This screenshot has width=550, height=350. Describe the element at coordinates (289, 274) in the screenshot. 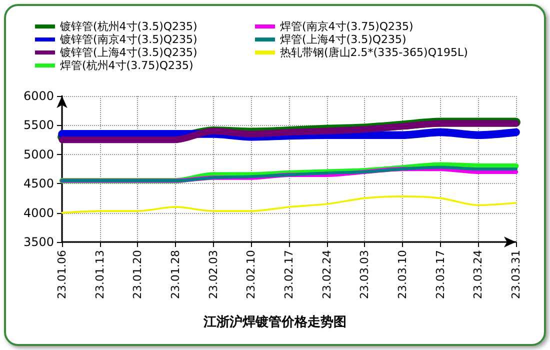

I see `x-tick-label: 23.02.17` at that location.